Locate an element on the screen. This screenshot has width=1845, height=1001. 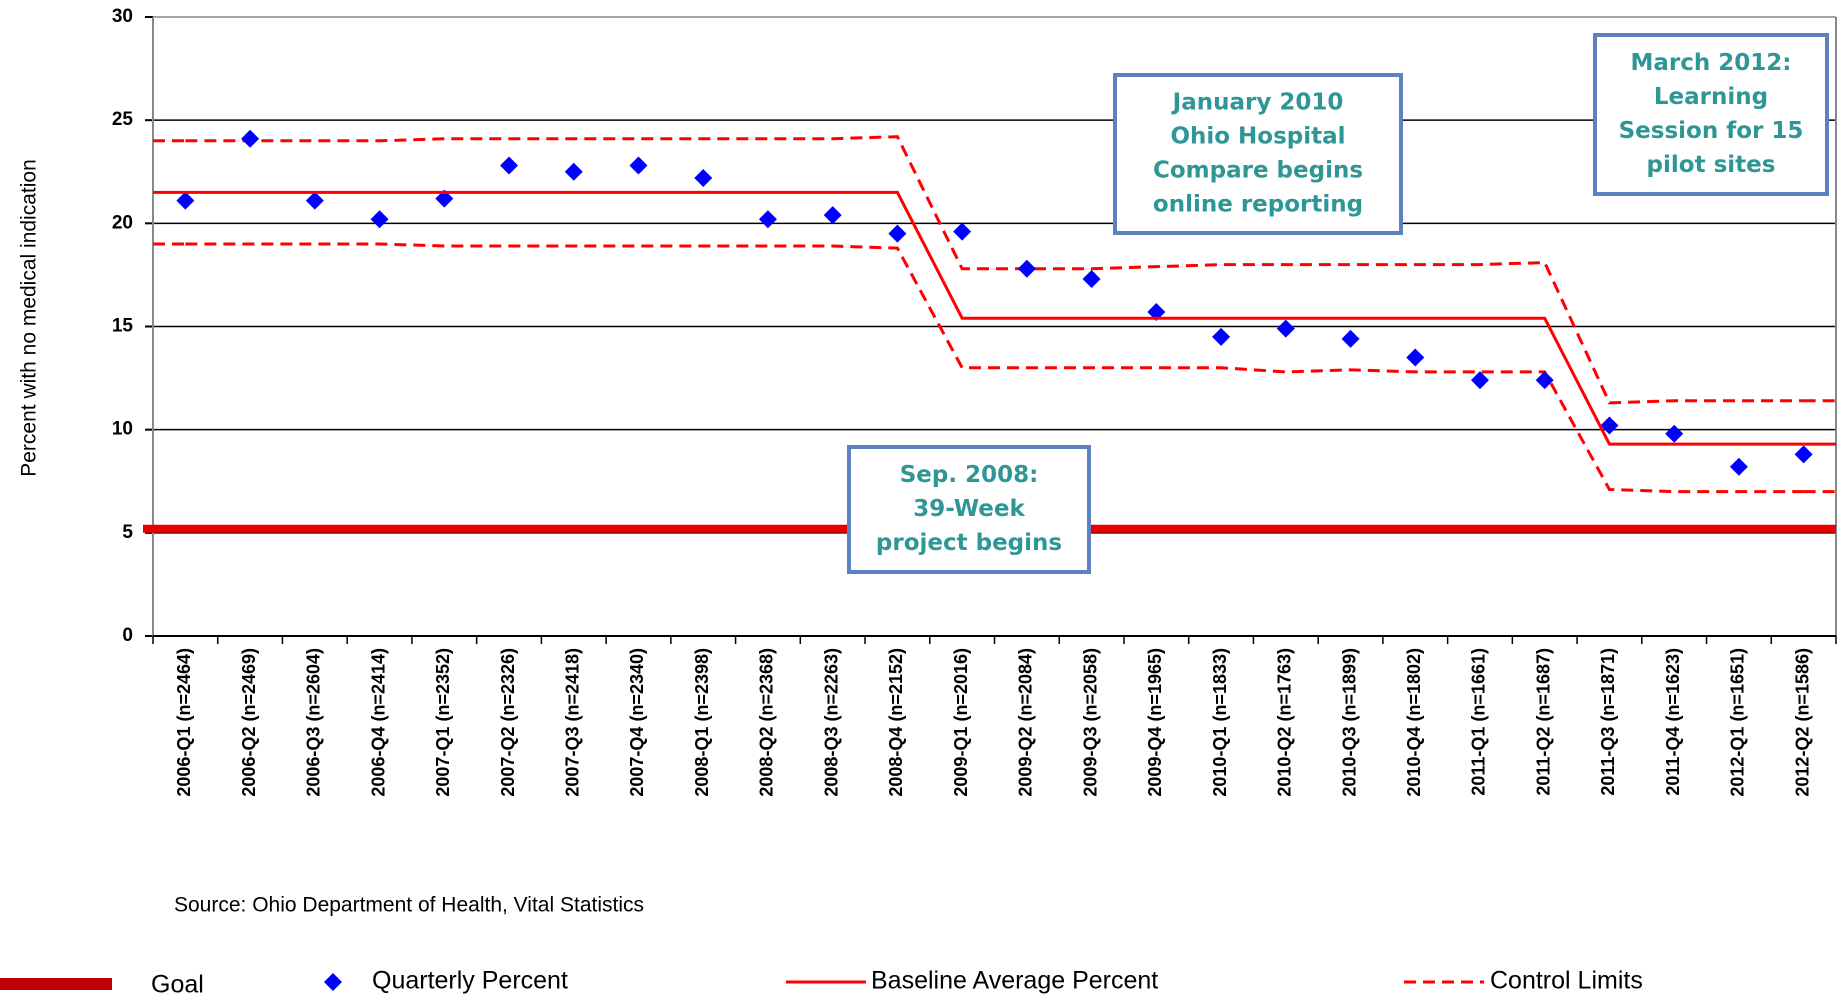
y-tick-label: 30 is located at coordinates (122, 16).